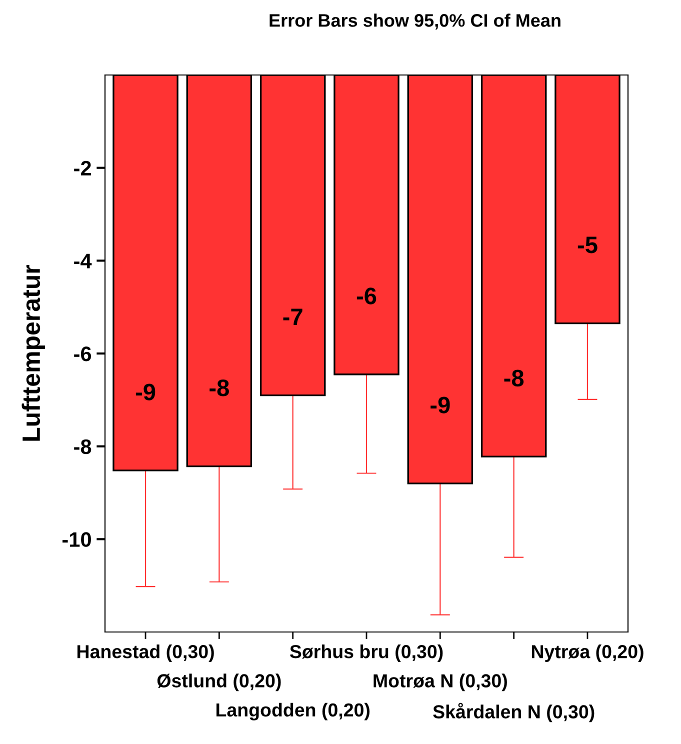  I want to click on y-tick-label: -2, so click(82, 168).